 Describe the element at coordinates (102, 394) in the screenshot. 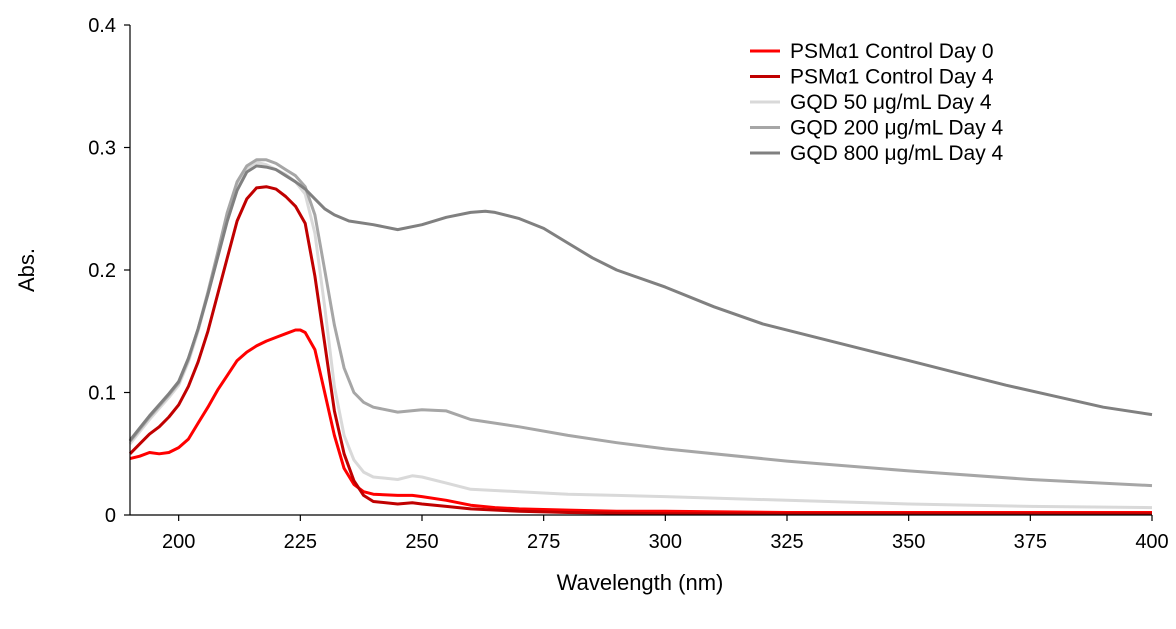

I see `y-tick-label: 0.1` at that location.